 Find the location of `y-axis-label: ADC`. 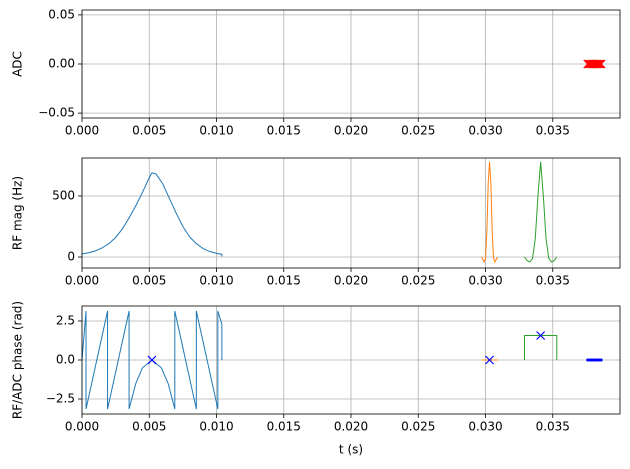

y-axis-label: ADC is located at coordinates (18, 64).